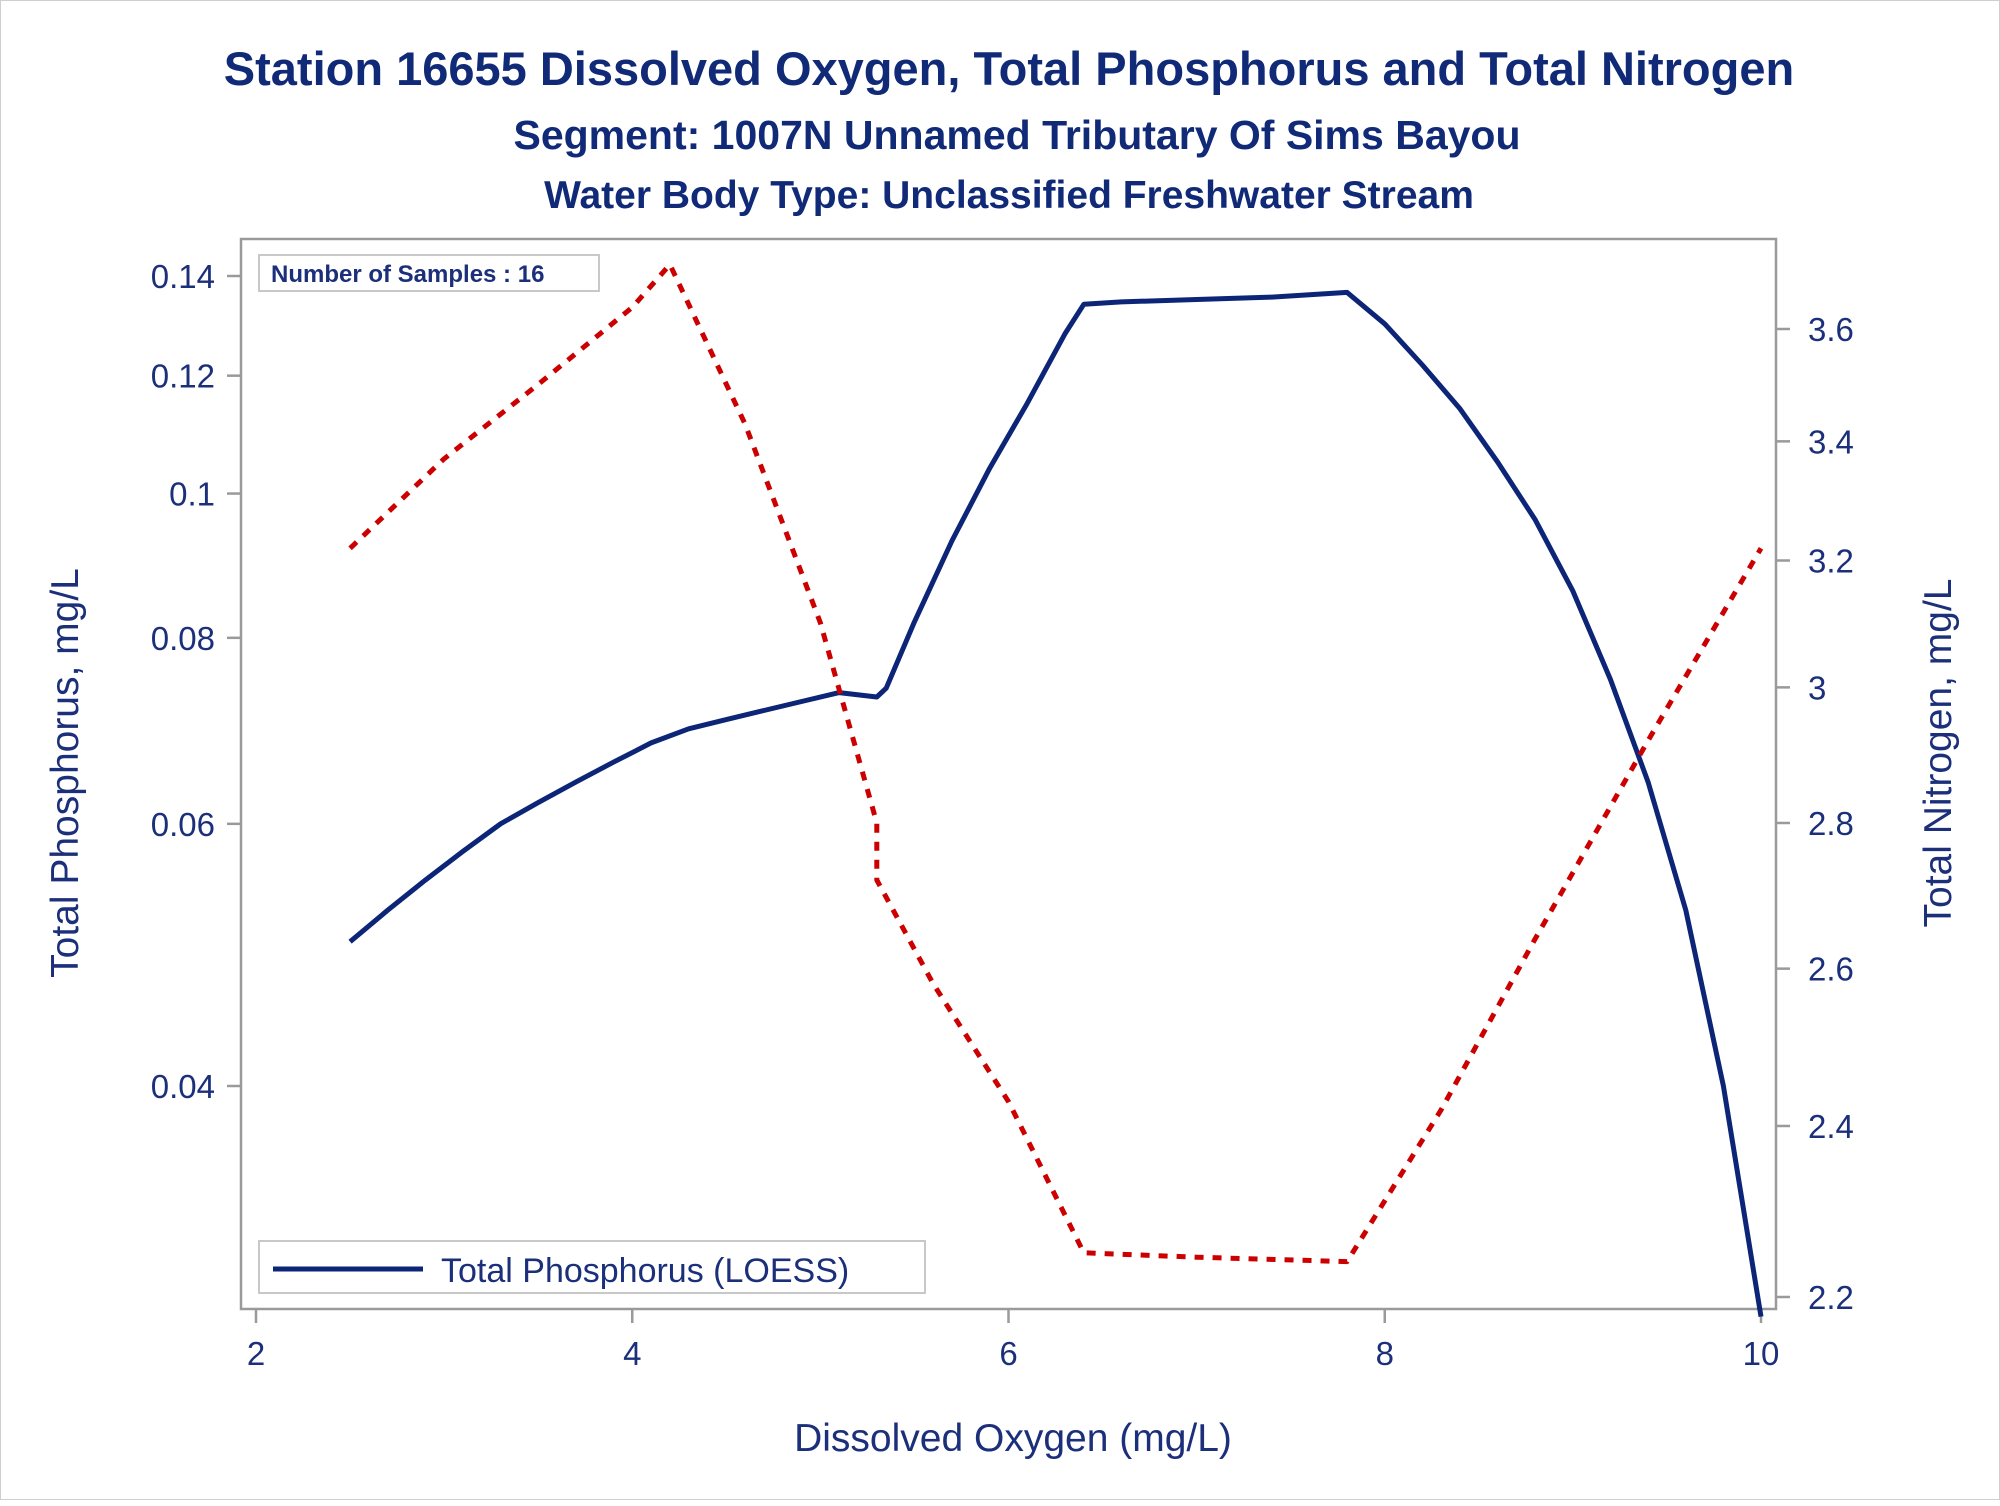  What do you see at coordinates (183, 276) in the screenshot?
I see `y-left-tick-label: 0.14` at bounding box center [183, 276].